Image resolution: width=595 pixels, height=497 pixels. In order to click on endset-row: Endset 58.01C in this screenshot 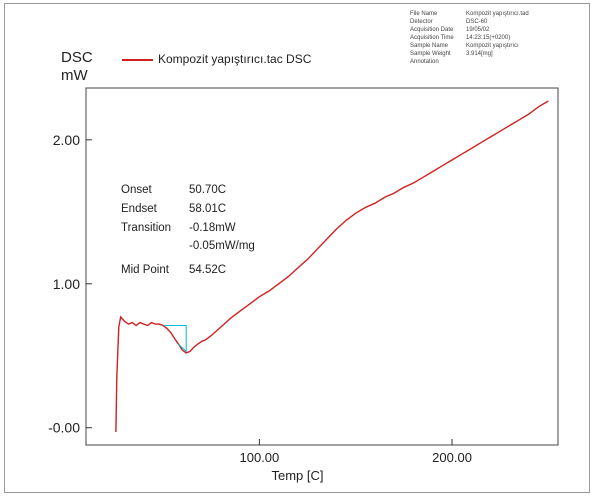, I will do `click(188, 208)`.